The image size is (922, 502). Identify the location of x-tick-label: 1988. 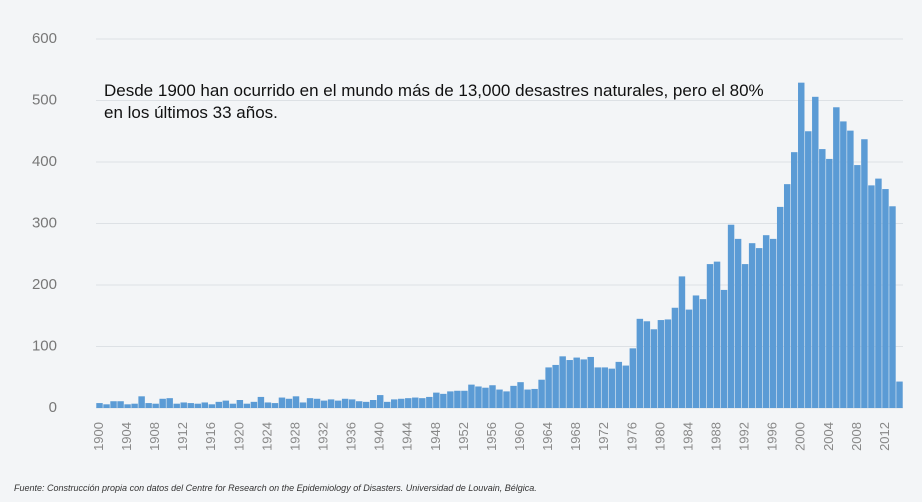
(715, 436).